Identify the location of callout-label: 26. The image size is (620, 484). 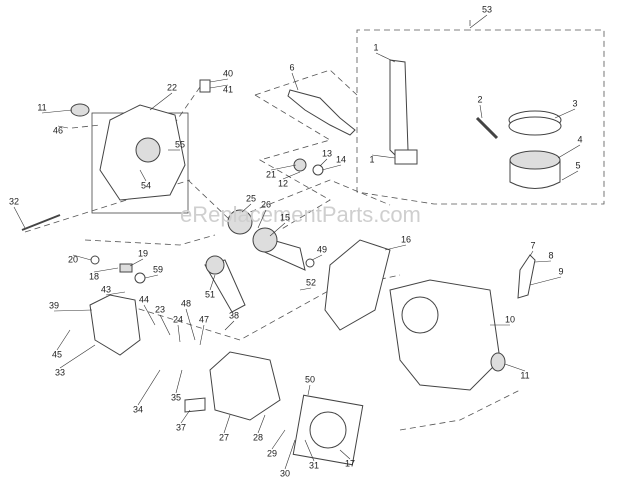
(266, 204).